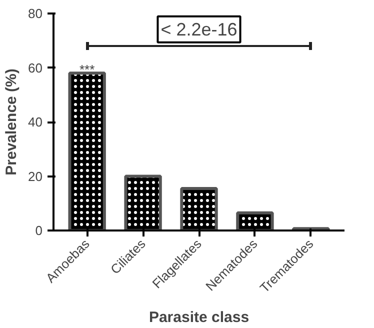 The height and width of the screenshot is (328, 374). Describe the element at coordinates (199, 29) in the screenshot. I see `annotation: < 2.2e-16` at that location.